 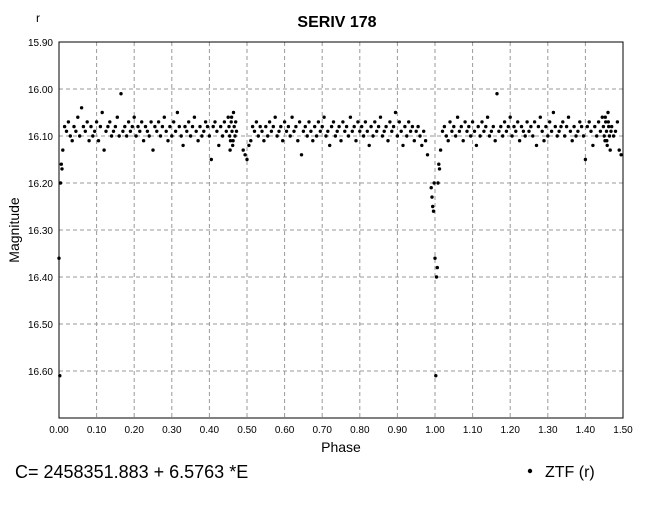 I want to click on y-tick-label: 16.40, so click(x=40, y=278).